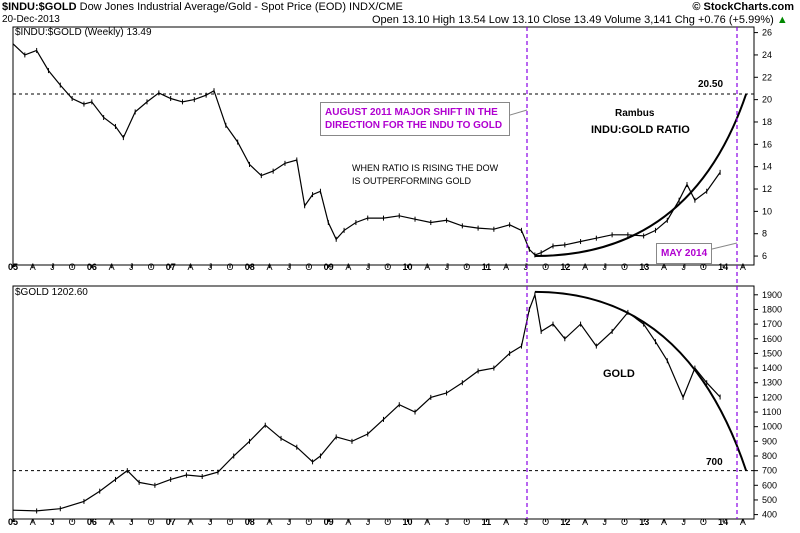 The width and height of the screenshot is (800, 533). I want to click on level-2050-label: 20.50, so click(711, 84).